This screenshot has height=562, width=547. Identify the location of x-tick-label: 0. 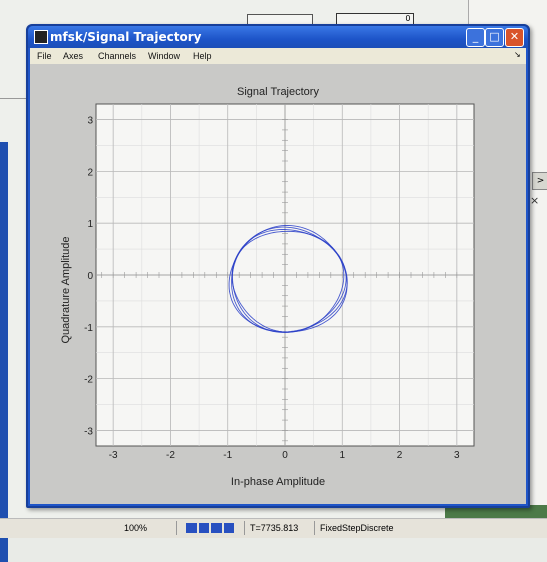
(285, 455).